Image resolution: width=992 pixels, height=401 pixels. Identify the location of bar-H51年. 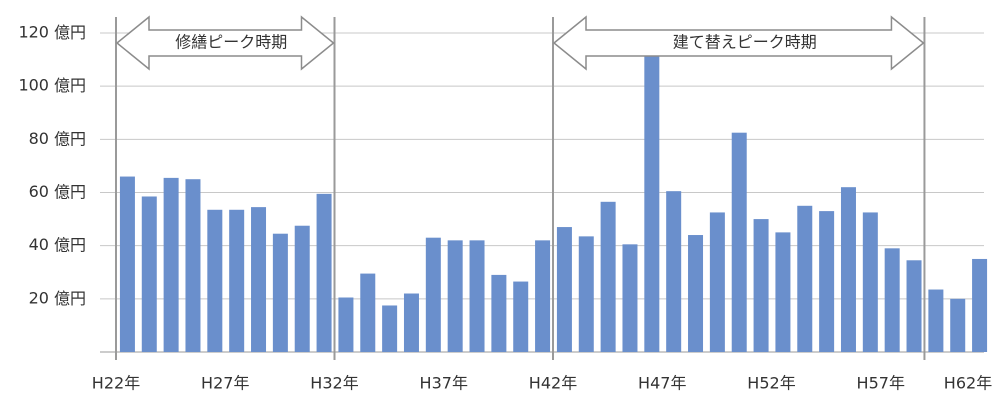
(761, 285).